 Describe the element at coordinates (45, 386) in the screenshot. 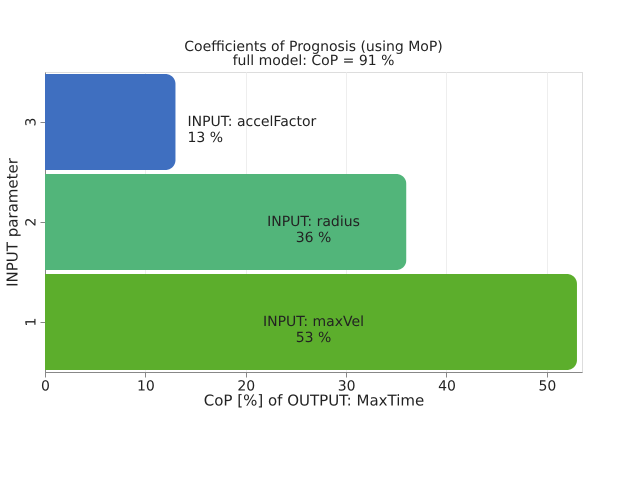

I see `x-tick-label: 0` at that location.